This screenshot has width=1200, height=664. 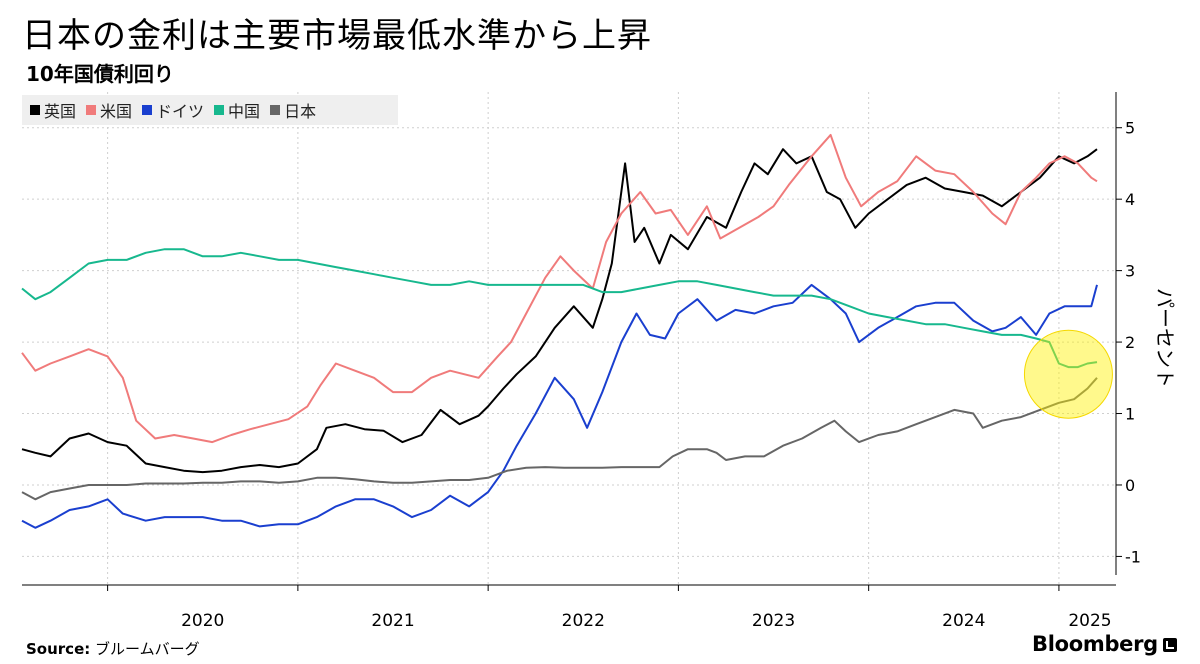 I want to click on legend-item-1: 米国, so click(x=109, y=110).